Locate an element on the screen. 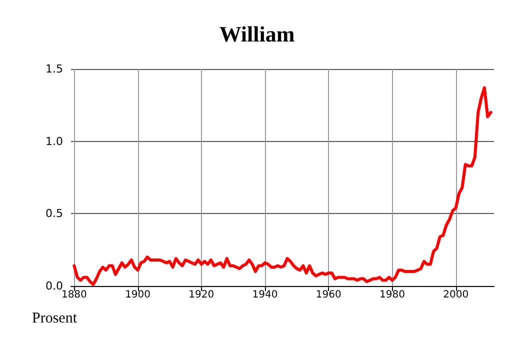 This screenshot has height=343, width=514. y-axis-title: Prosent is located at coordinates (55, 318).